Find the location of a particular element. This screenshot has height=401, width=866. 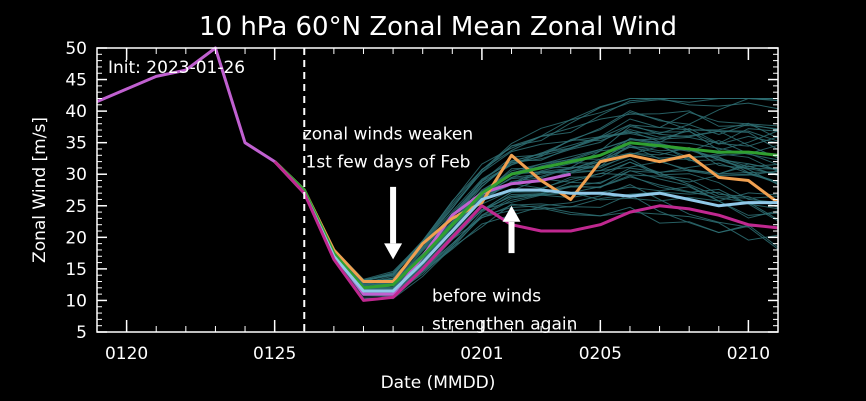

y-tick-label: 30 is located at coordinates (76, 175).